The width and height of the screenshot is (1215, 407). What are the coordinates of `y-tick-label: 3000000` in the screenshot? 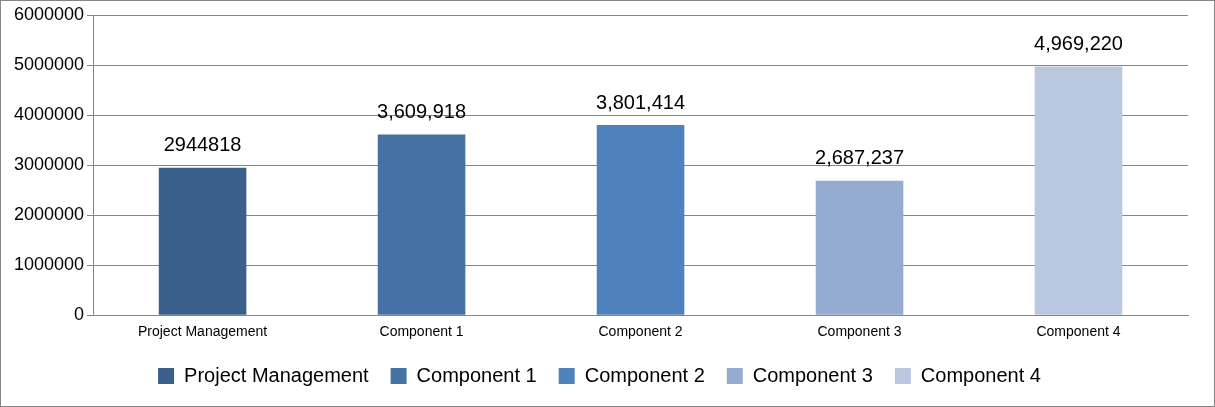 It's located at (49, 164).